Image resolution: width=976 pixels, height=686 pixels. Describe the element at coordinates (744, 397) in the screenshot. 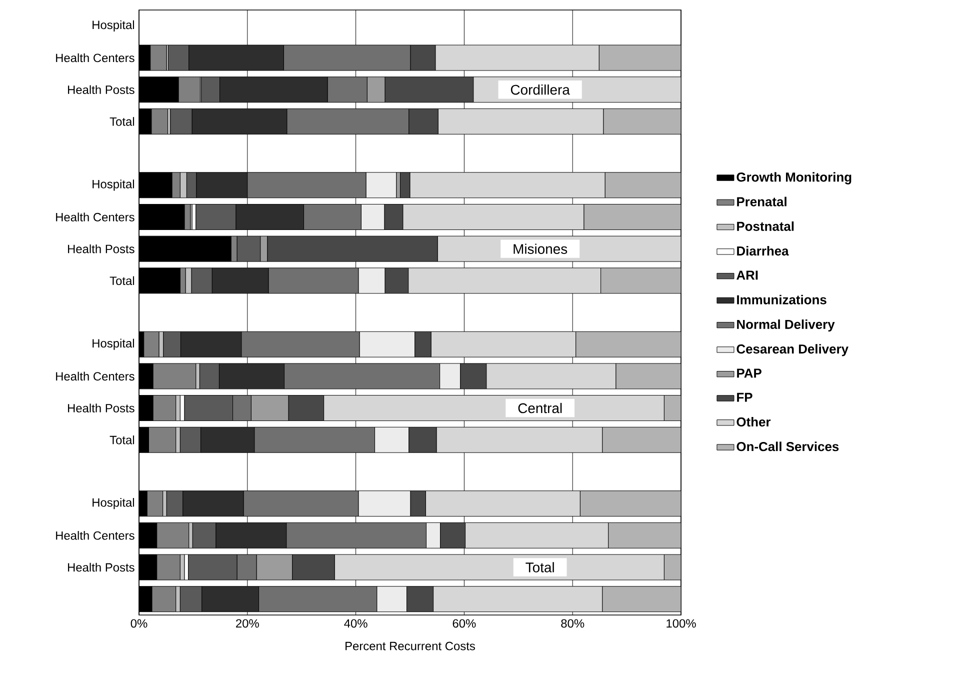

I see `legend-label: FP` at that location.